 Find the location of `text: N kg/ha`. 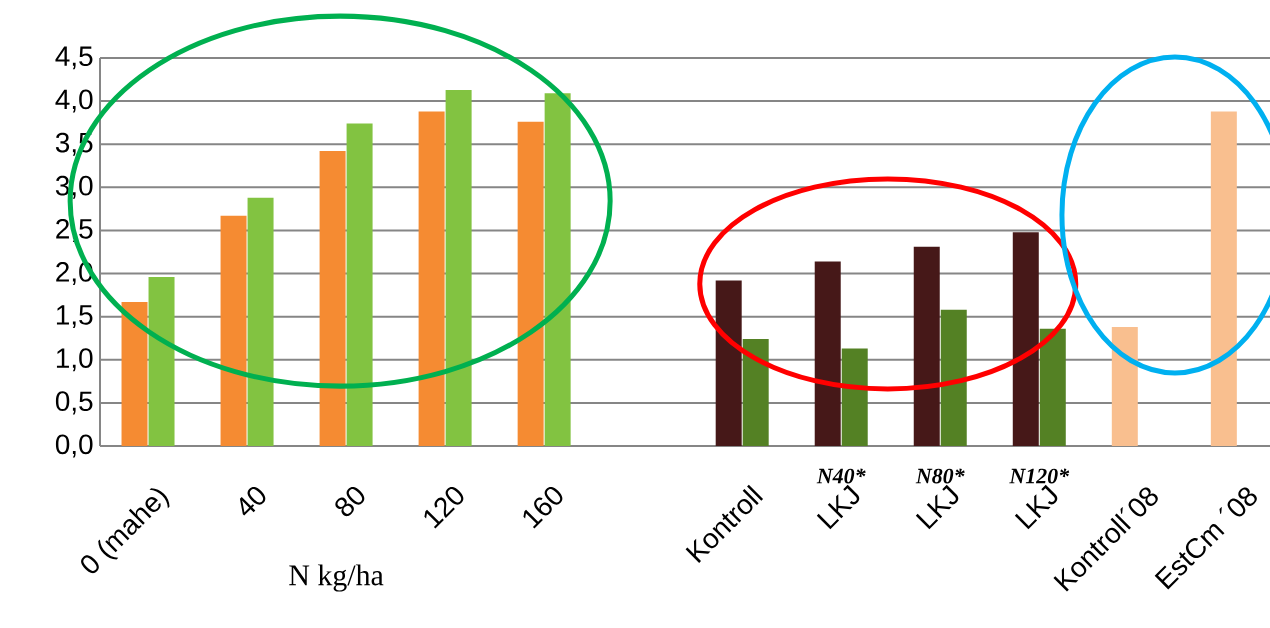

text: N kg/ha is located at coordinates (336, 578).